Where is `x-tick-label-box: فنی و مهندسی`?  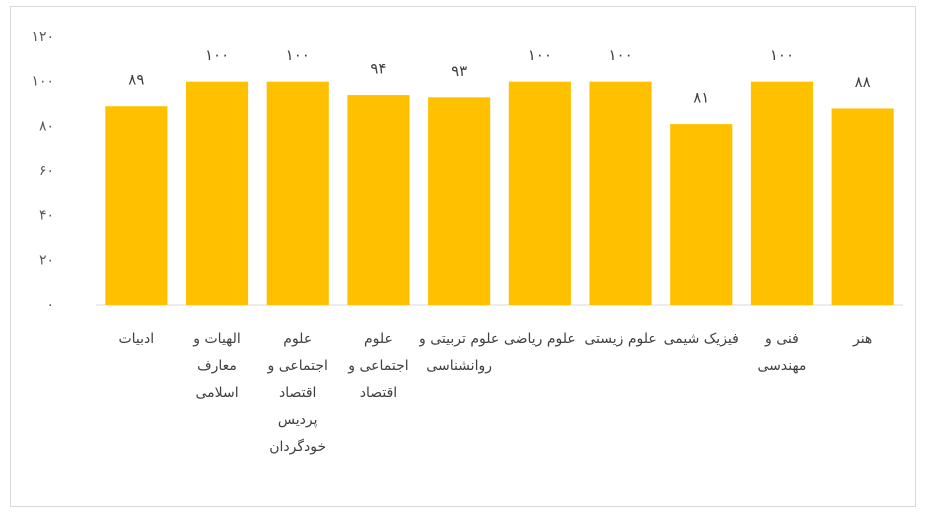 x-tick-label-box: فنی و مهندسی is located at coordinates (782, 352).